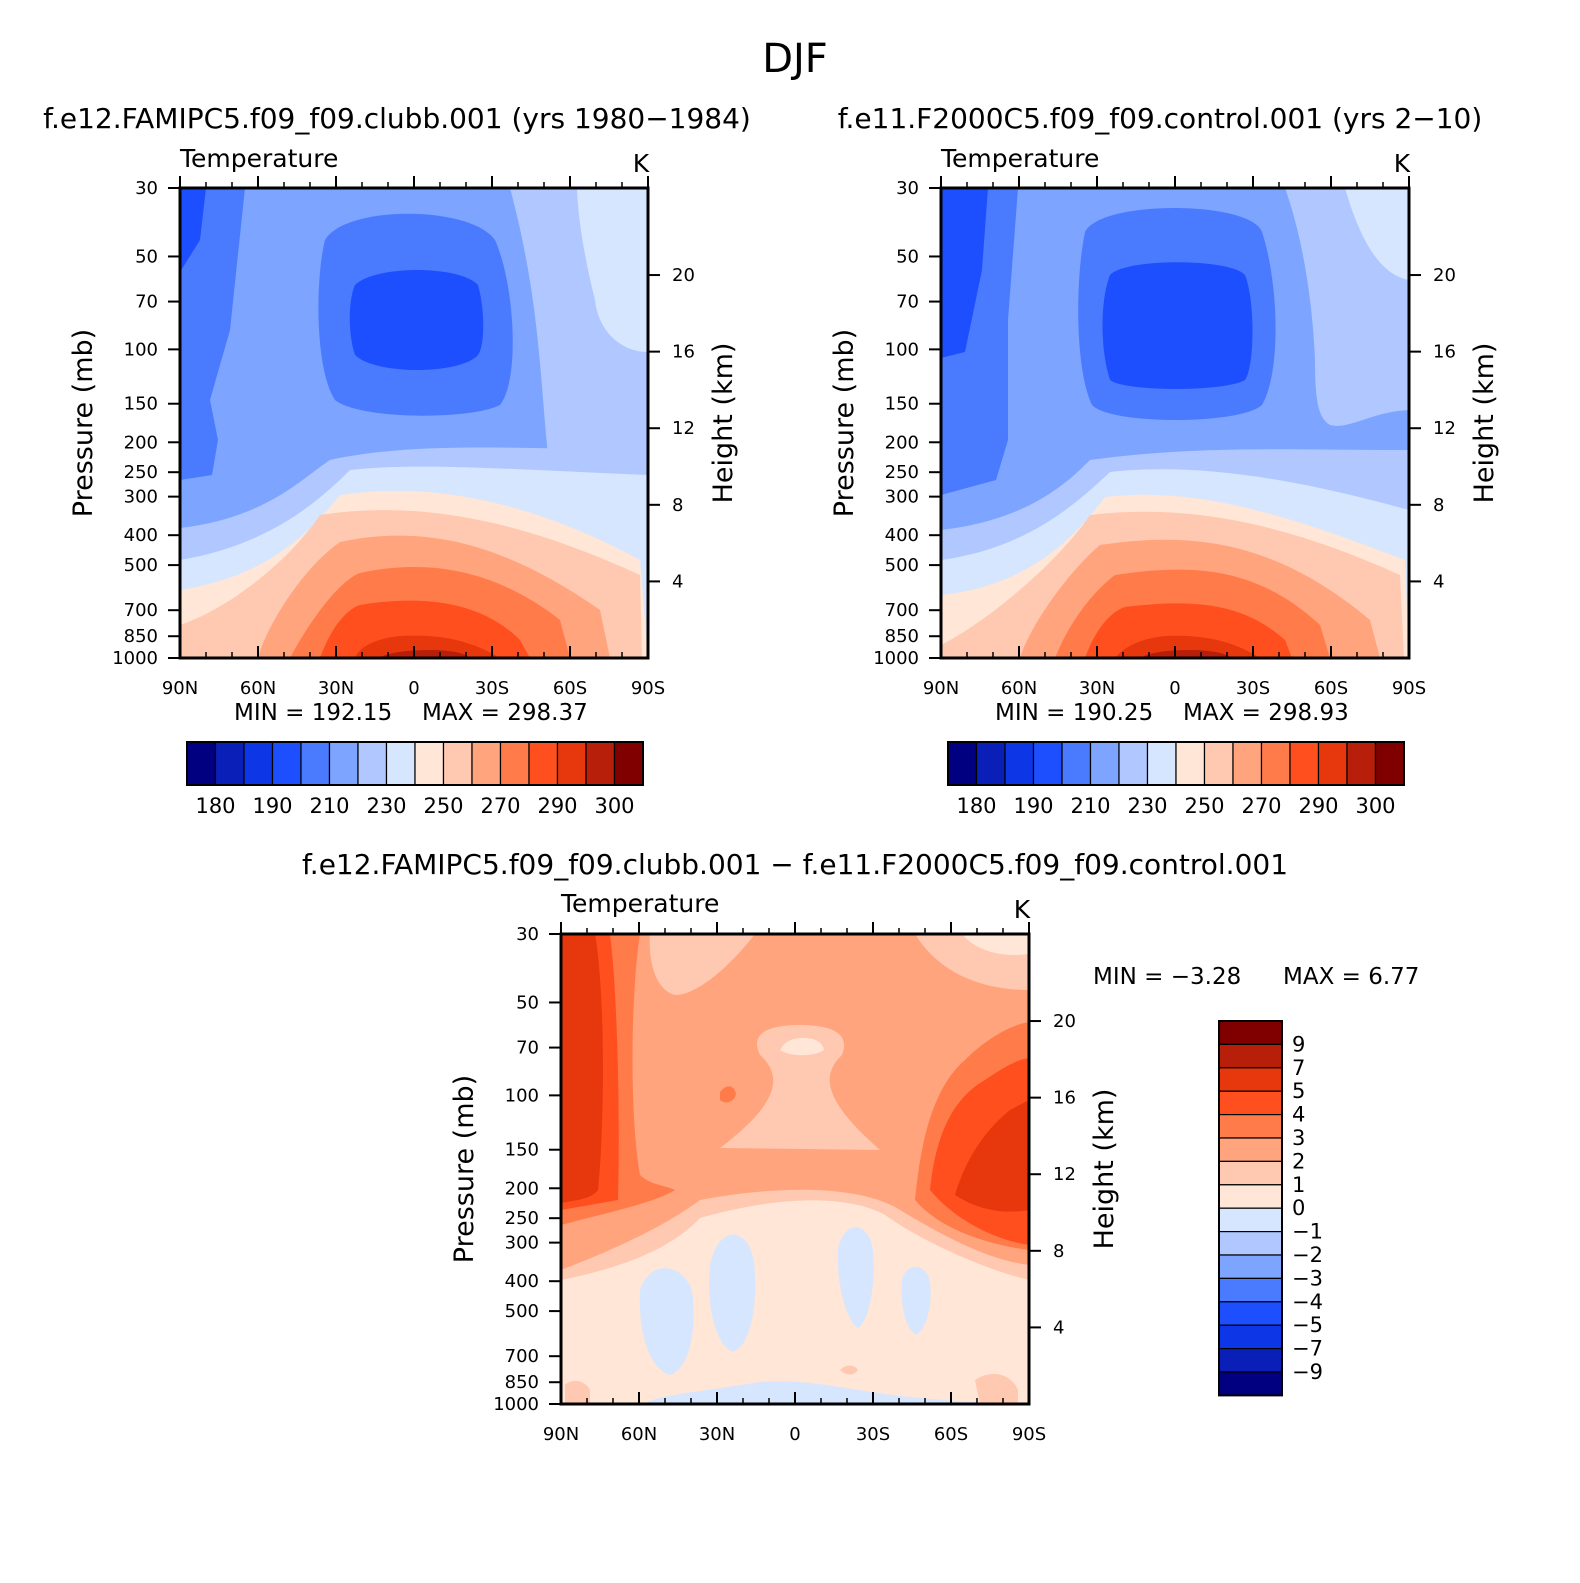 This screenshot has height=1583, width=1580. I want to click on panel-3-xtick-label: 60S, so click(951, 1434).